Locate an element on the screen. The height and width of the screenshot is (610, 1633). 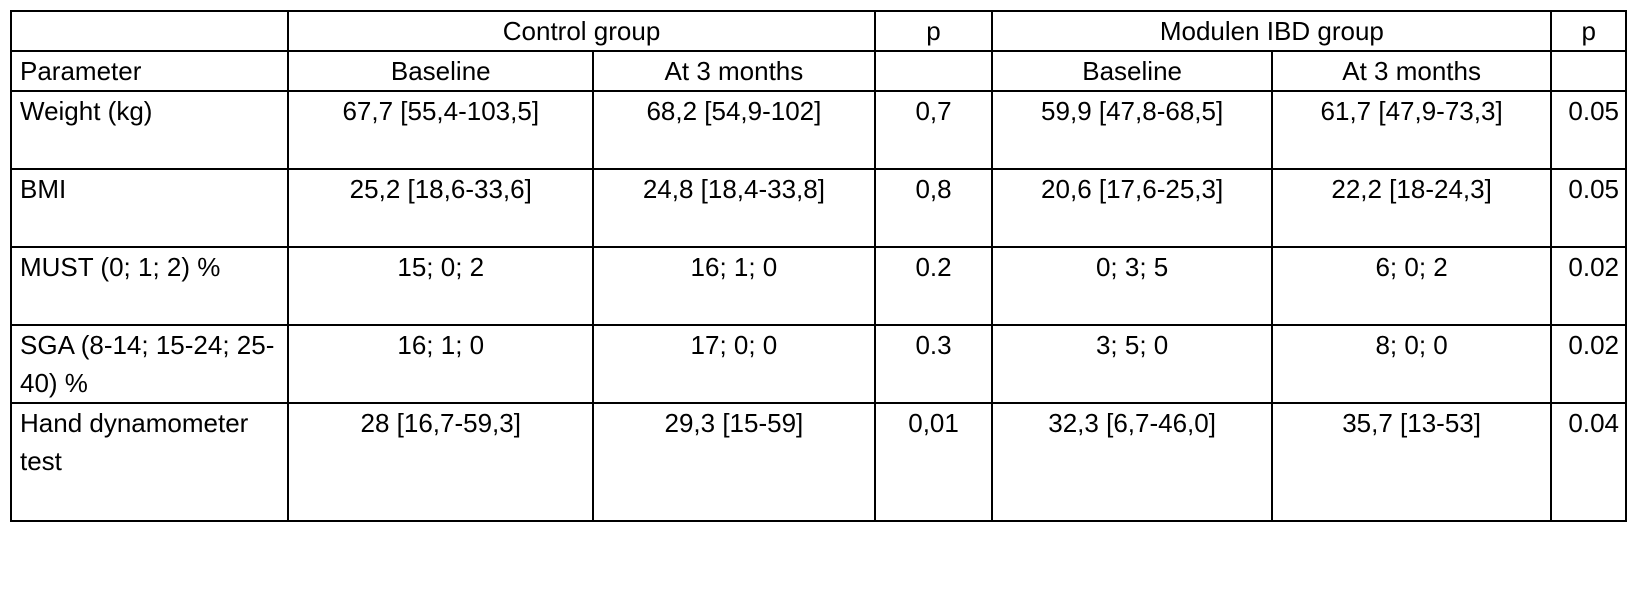
modulen-baseline-cell: 32,3 [6,7-46,0] is located at coordinates (1132, 462).